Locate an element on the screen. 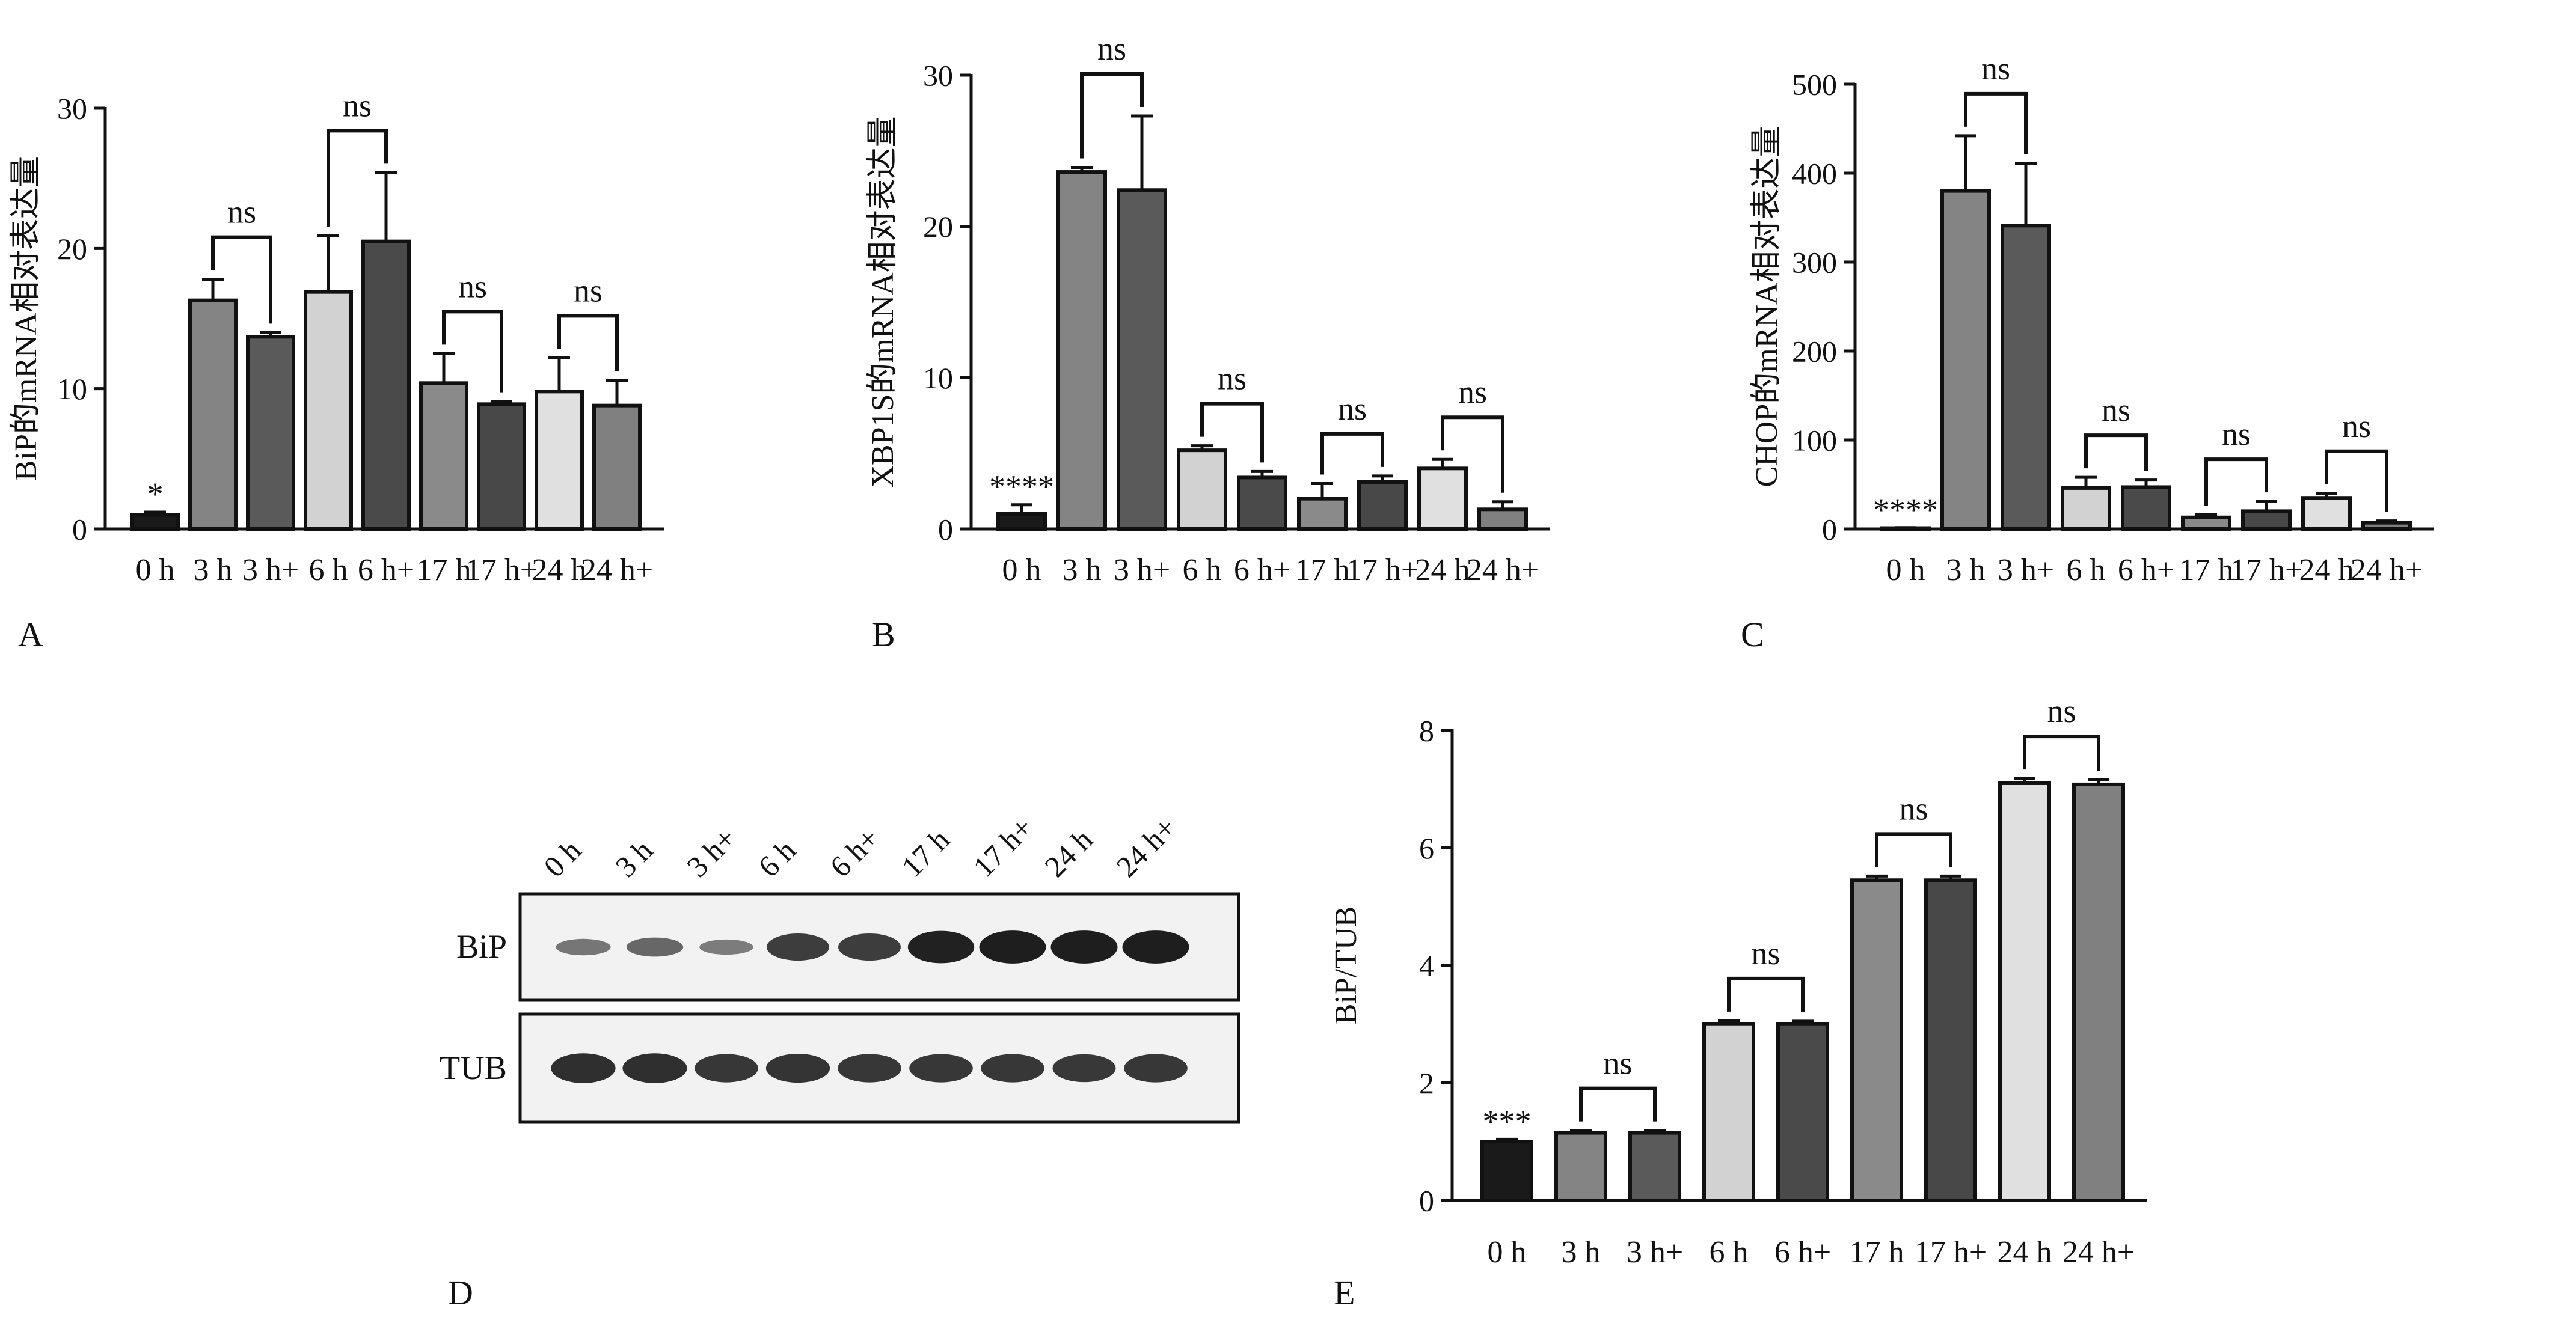 This screenshot has height=1320, width=2576. panel-letter-a: A is located at coordinates (30, 634).